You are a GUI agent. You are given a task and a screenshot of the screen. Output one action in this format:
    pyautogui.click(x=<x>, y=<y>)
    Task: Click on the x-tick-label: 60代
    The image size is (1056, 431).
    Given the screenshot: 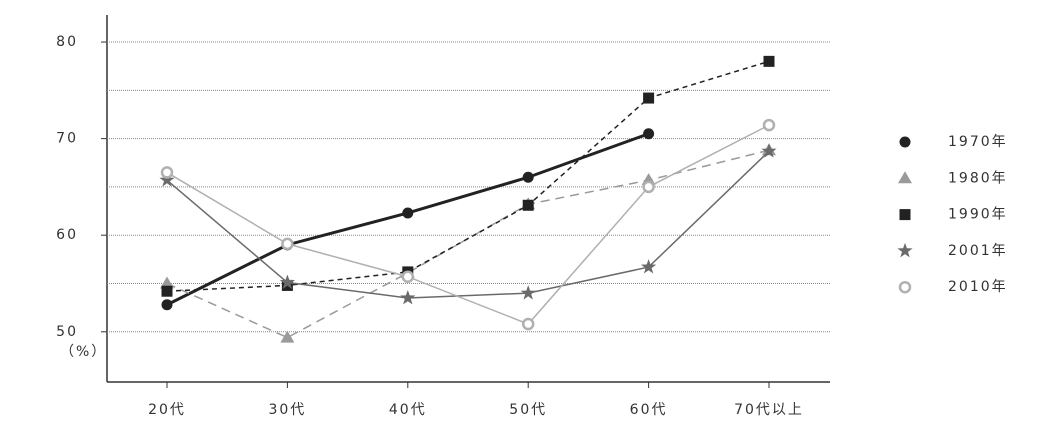 What is the action you would take?
    pyautogui.click(x=649, y=410)
    